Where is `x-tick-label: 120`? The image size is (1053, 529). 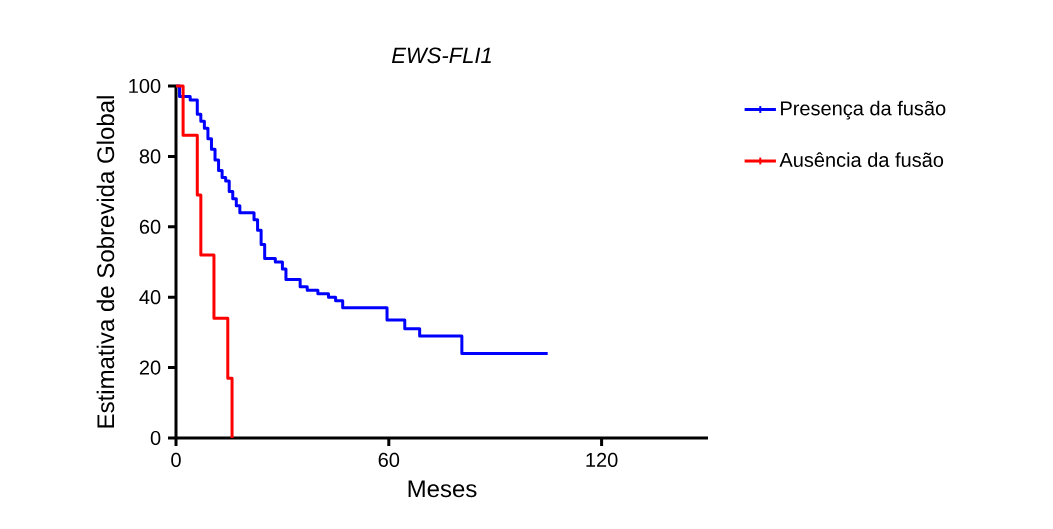
x-tick-label: 120 is located at coordinates (602, 459).